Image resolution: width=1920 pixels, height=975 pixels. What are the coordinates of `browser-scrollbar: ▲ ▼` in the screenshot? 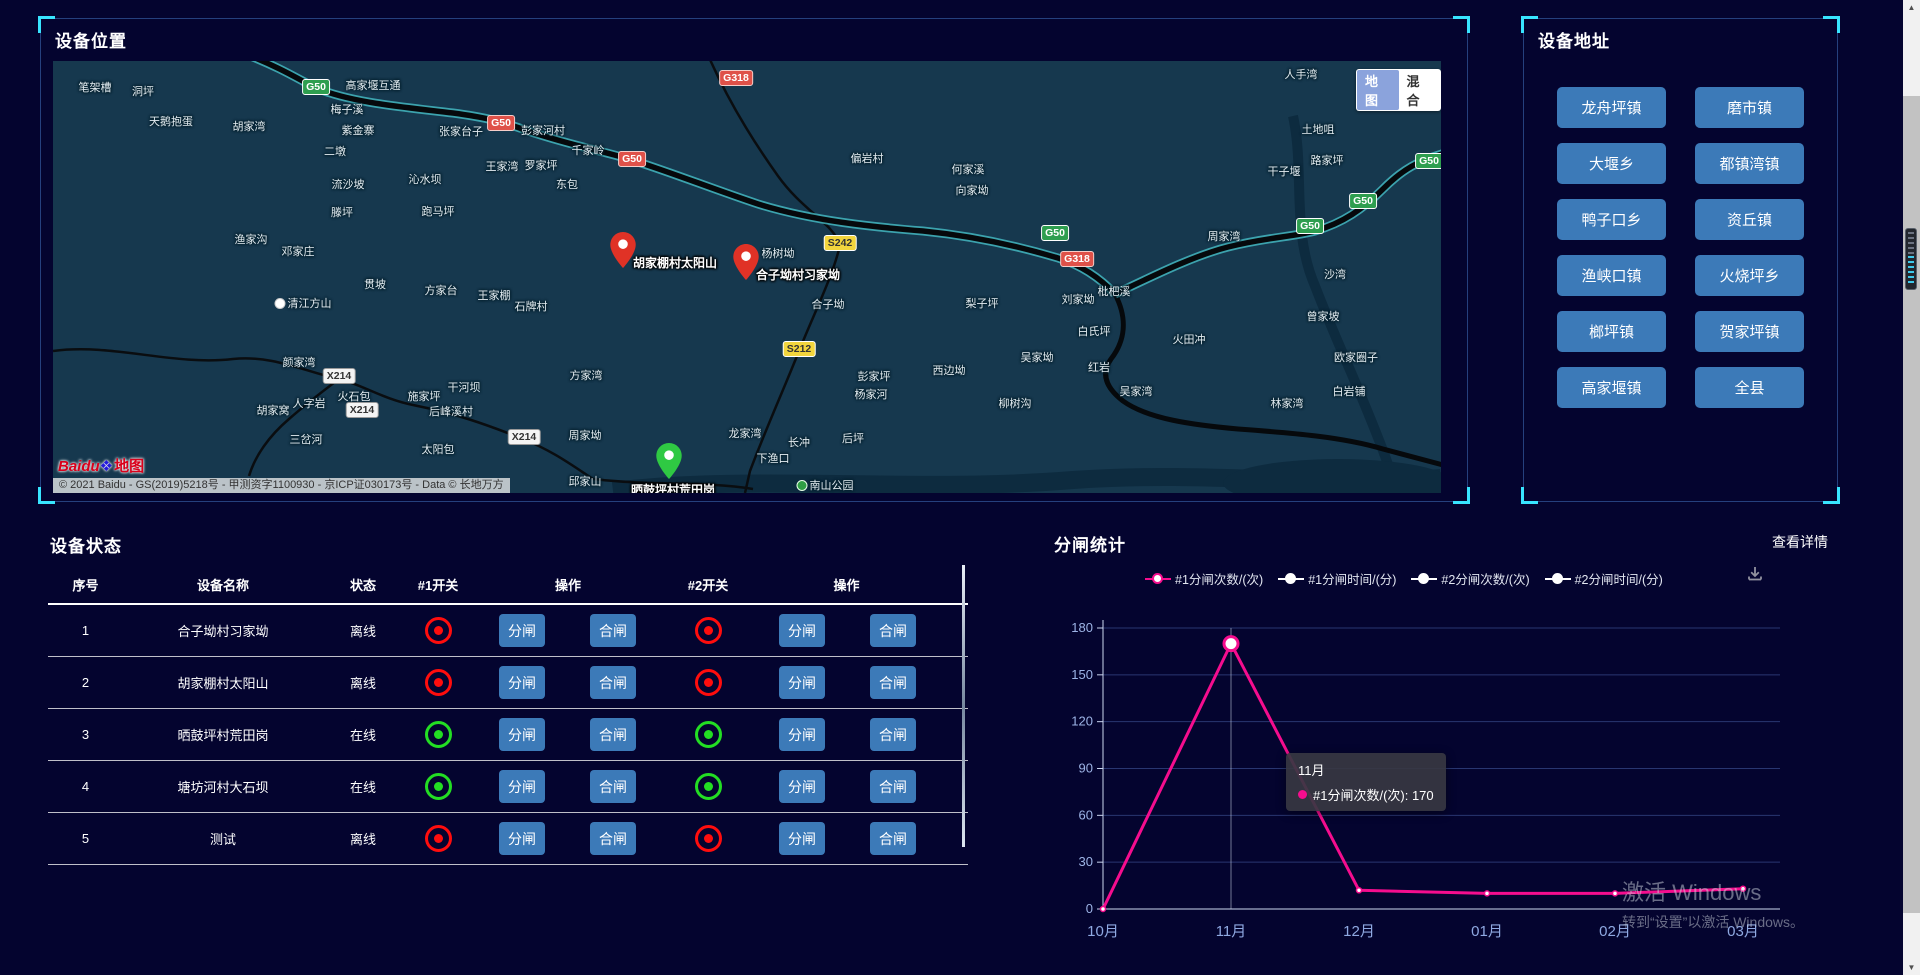 It's located at (1911, 487).